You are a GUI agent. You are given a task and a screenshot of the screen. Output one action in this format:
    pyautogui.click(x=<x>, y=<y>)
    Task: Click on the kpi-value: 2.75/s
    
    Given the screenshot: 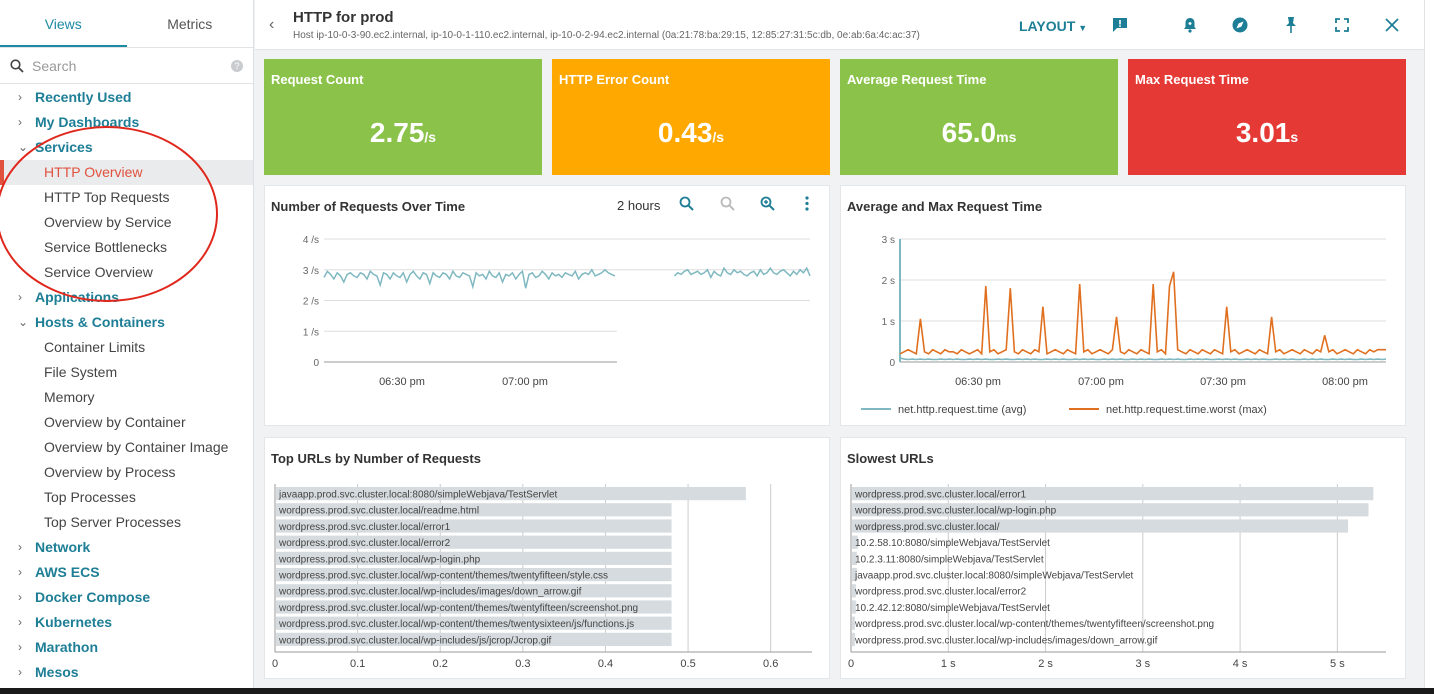 What is the action you would take?
    pyautogui.click(x=403, y=132)
    